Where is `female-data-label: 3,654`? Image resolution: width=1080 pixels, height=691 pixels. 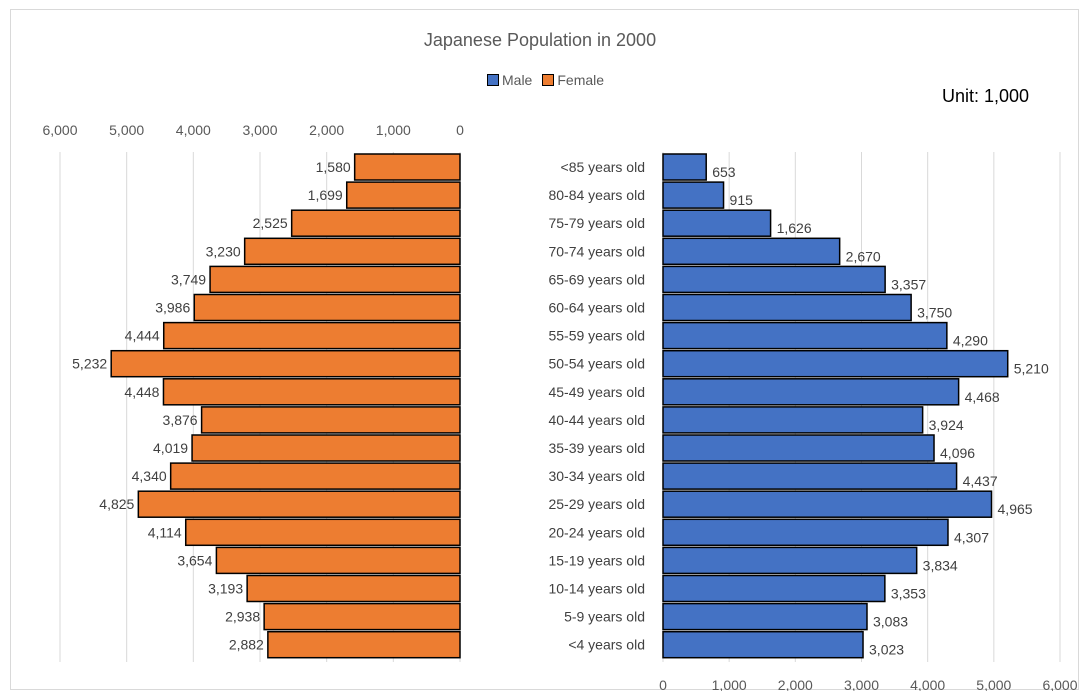
female-data-label: 3,654 is located at coordinates (194, 560).